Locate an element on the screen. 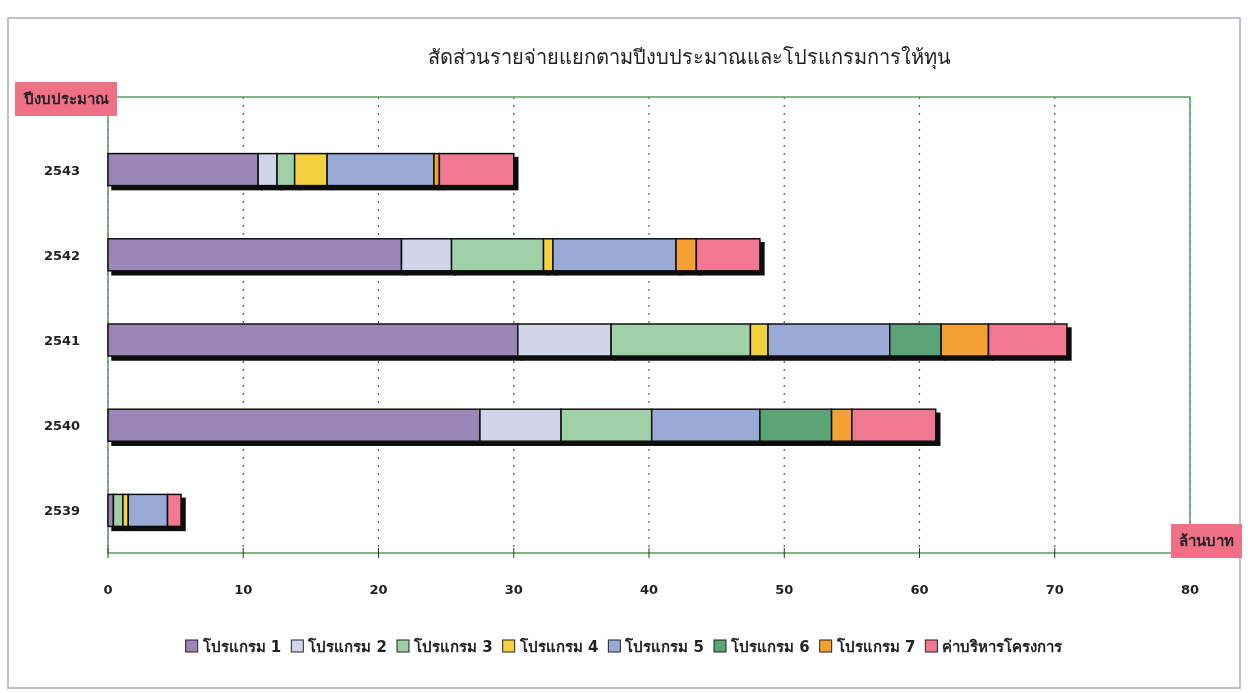 The image size is (1248, 693). x-tick-label: 50 is located at coordinates (784, 589).